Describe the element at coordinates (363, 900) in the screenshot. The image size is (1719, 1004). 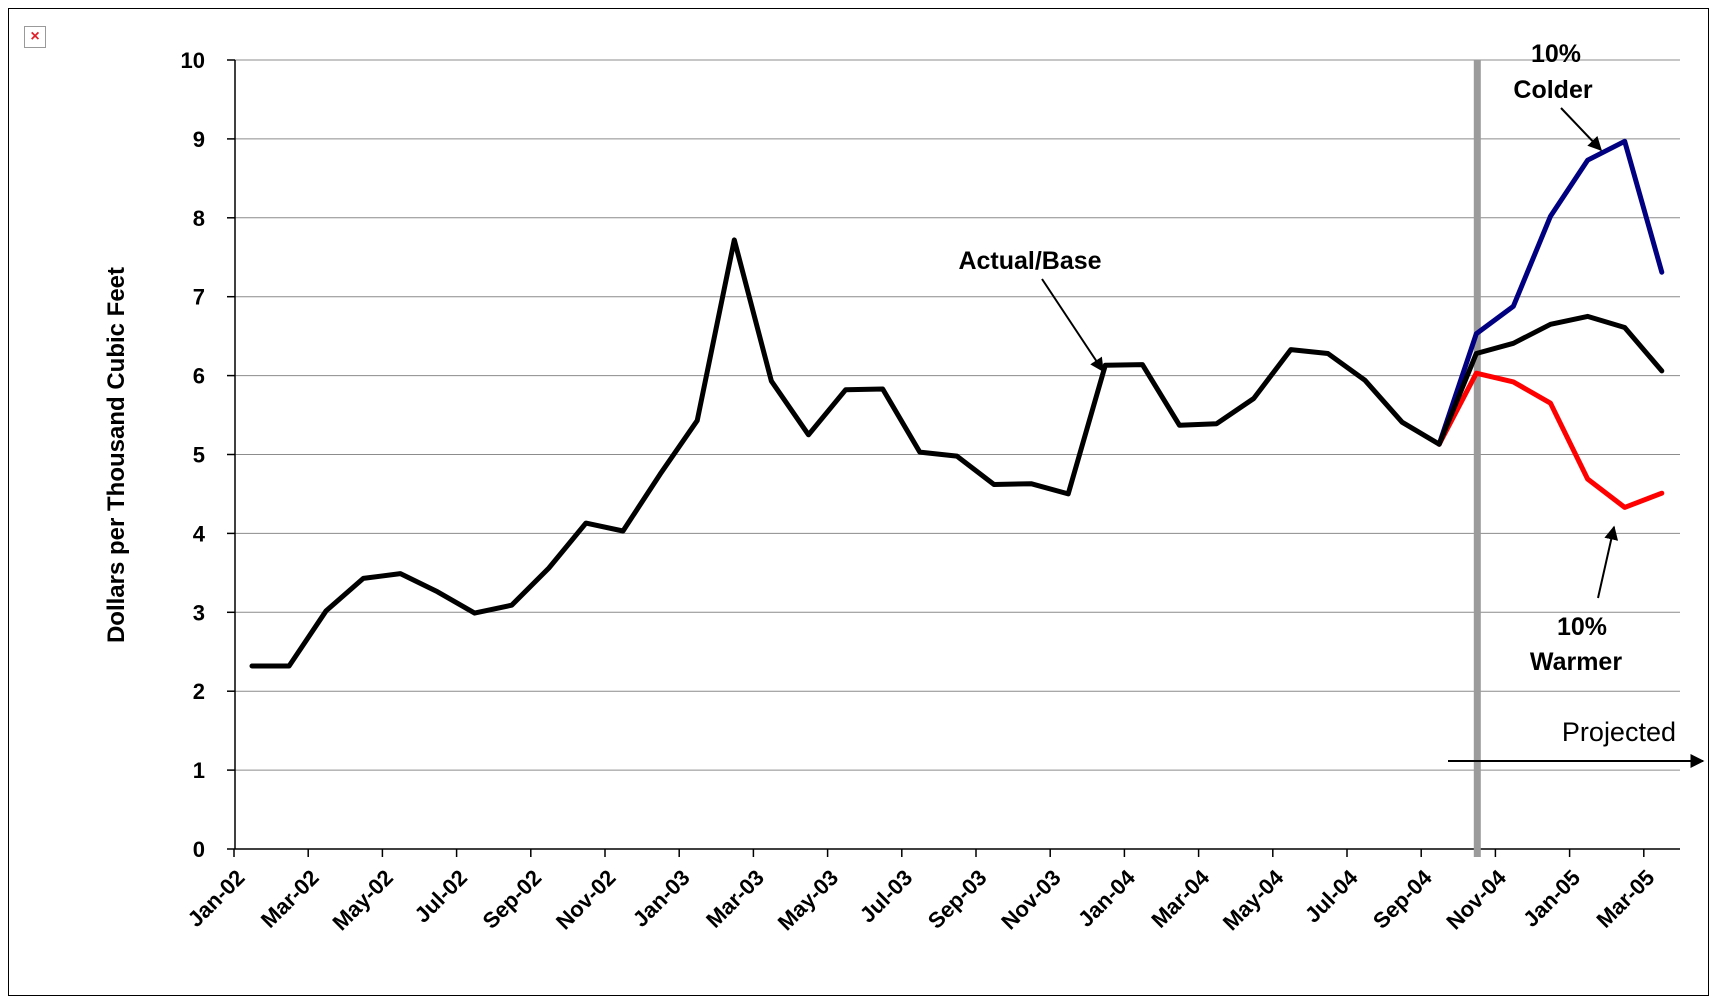
I see `x-tick-label: May-02` at that location.